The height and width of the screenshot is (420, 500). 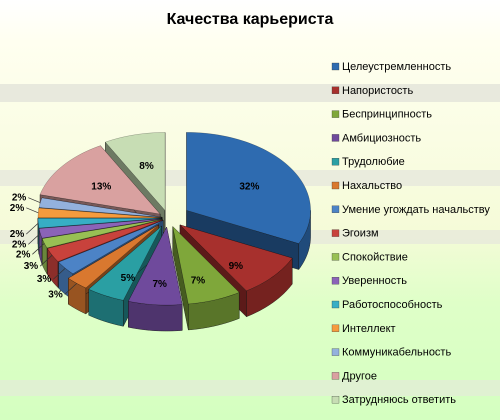 I want to click on legend-item: Амбициозность, so click(x=376, y=138).